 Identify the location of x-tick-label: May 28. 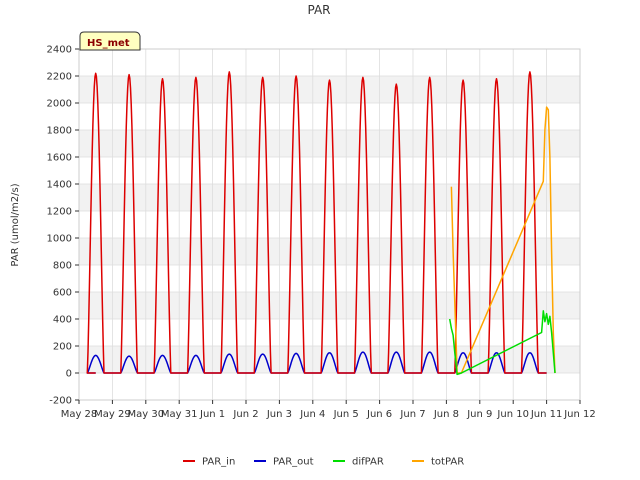
(79, 414).